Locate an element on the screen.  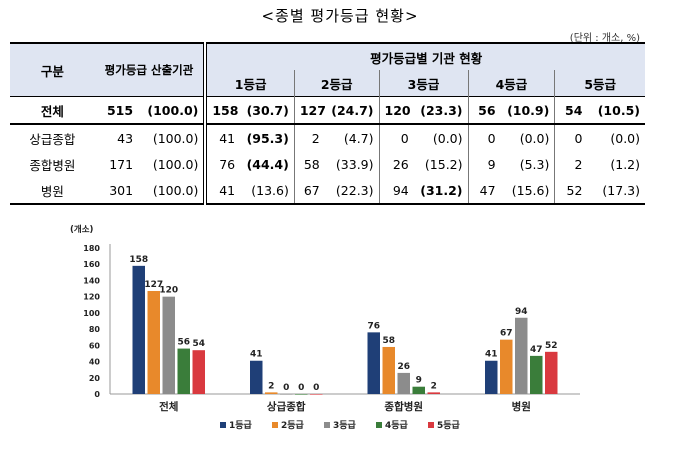
cell-g3-pct: (15.2) is located at coordinates (441, 164).